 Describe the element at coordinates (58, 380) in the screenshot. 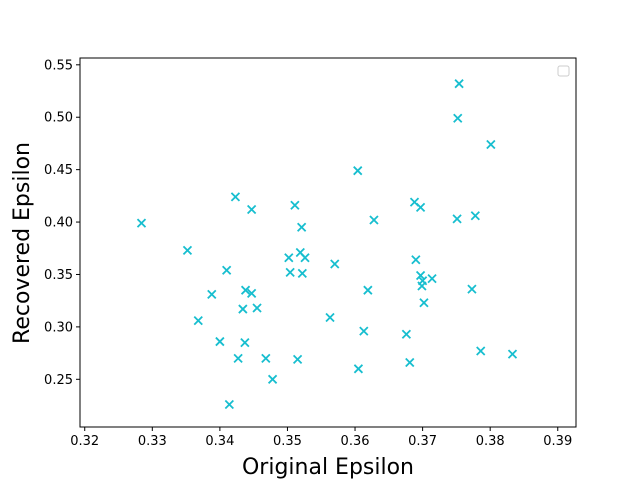

I see `y-tick-label: 0.25` at that location.